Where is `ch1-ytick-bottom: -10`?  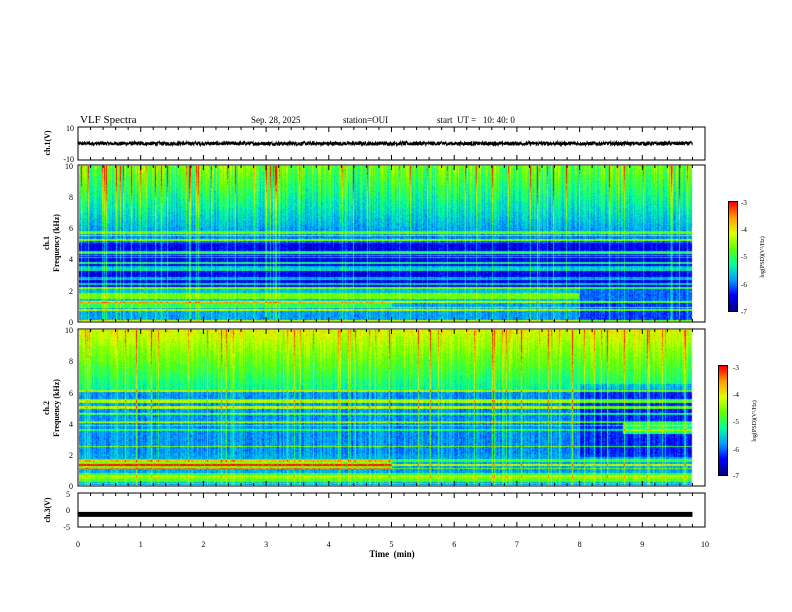
ch1-ytick-bottom: -10 is located at coordinates (68, 159).